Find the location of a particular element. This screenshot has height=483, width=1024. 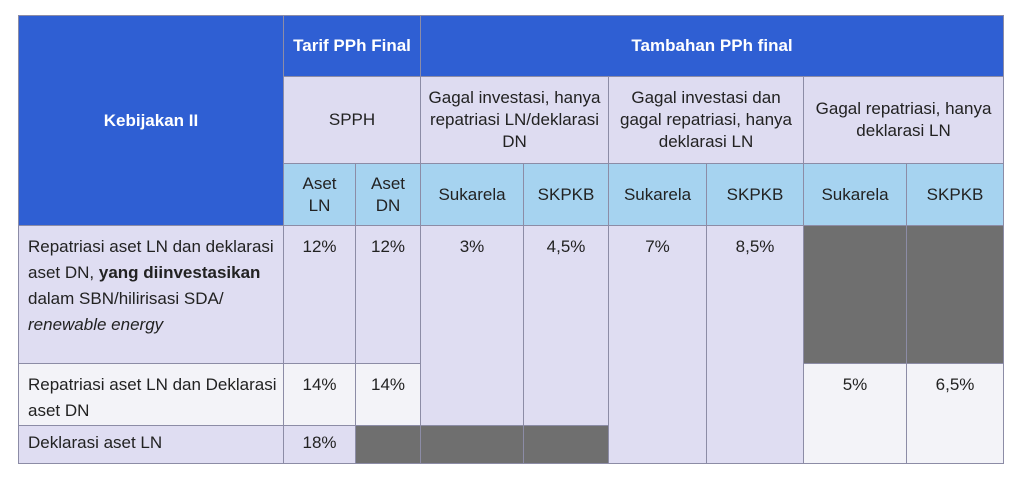

label-bold: yang diinvestasikan is located at coordinates (179, 272).